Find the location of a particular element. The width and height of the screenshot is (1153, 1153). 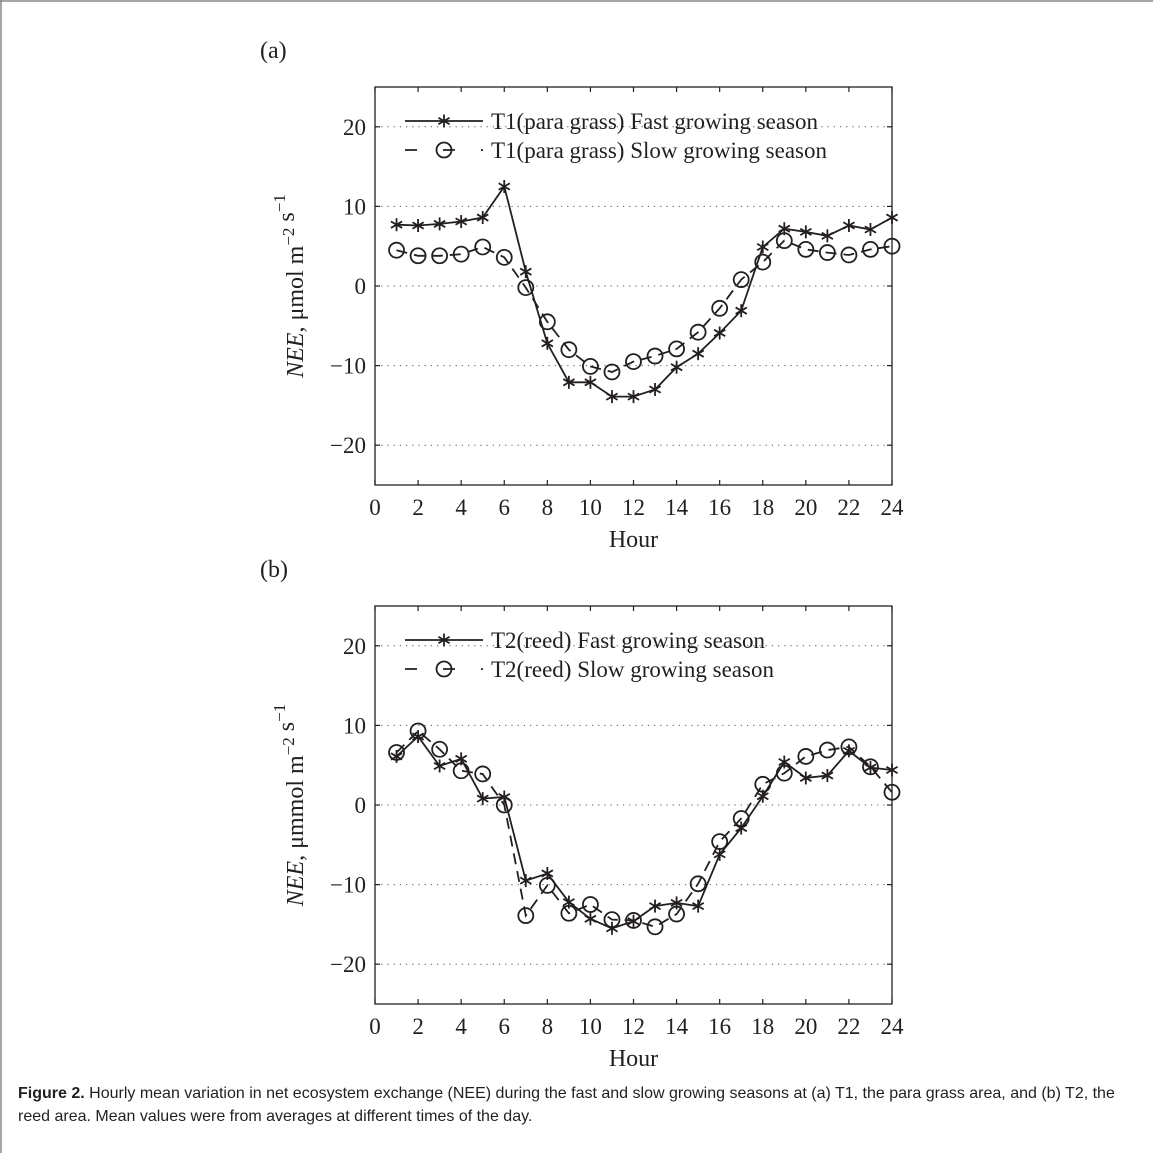

legend-label-a-2: T1(para grass) Slow growing season is located at coordinates (659, 150).